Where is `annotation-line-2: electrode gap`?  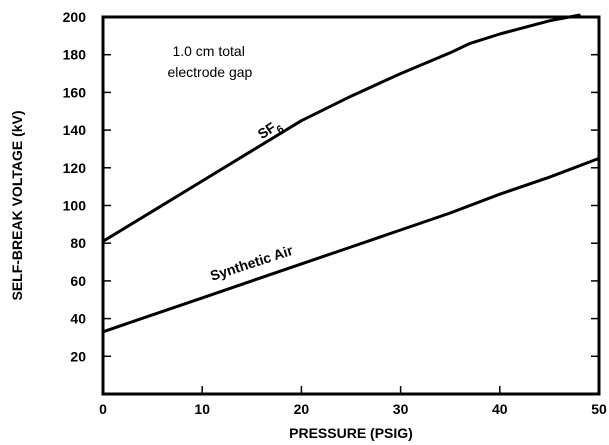
annotation-line-2: electrode gap is located at coordinates (209, 72).